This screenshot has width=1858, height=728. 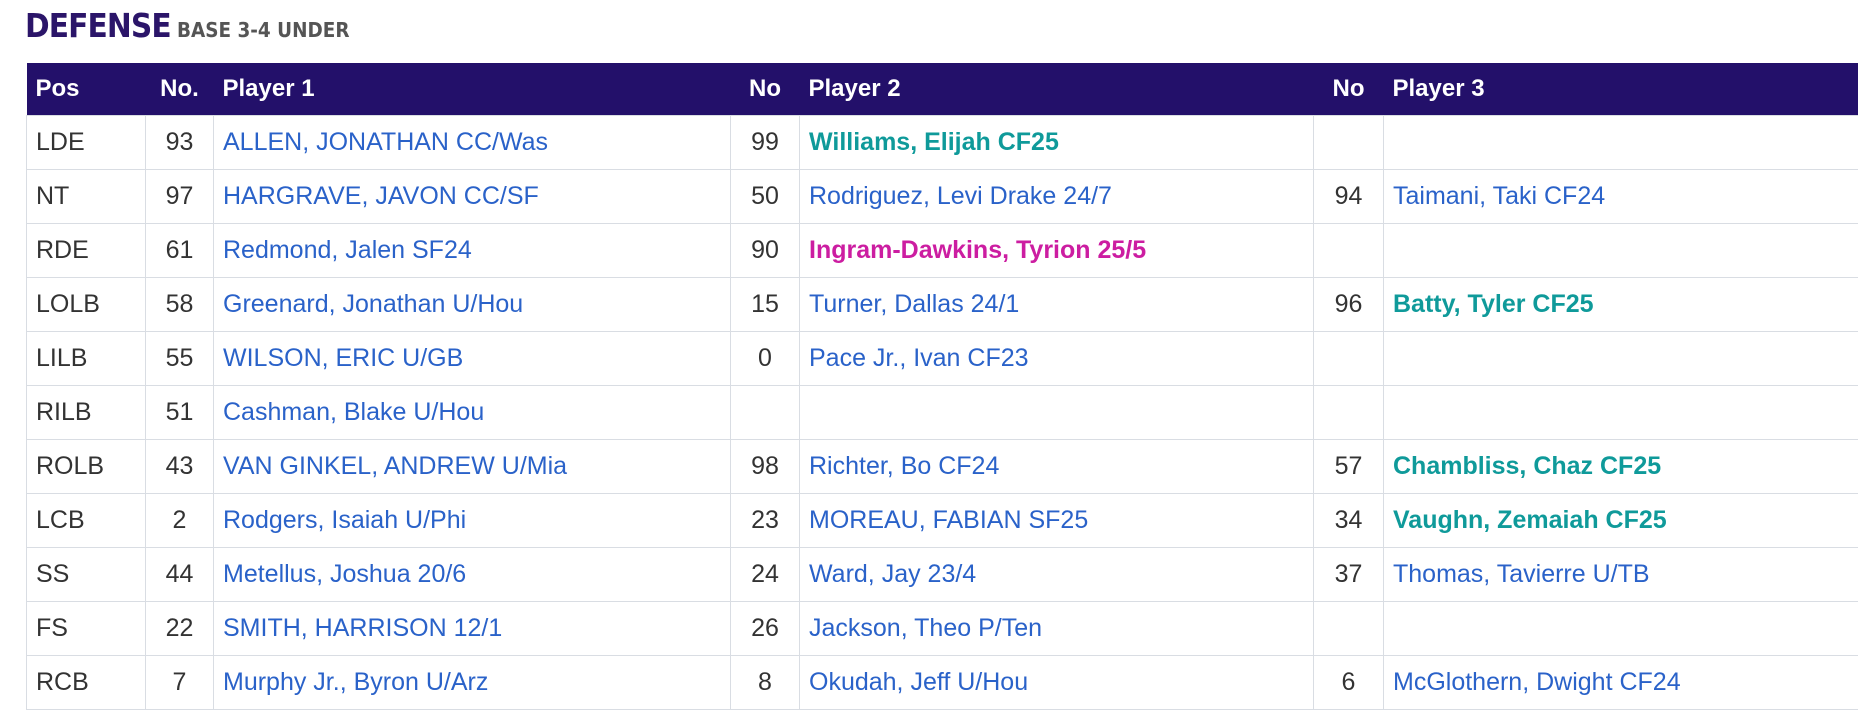 What do you see at coordinates (1056, 574) in the screenshot?
I see `player-2-cell: Ward, Jay 23/4` at bounding box center [1056, 574].